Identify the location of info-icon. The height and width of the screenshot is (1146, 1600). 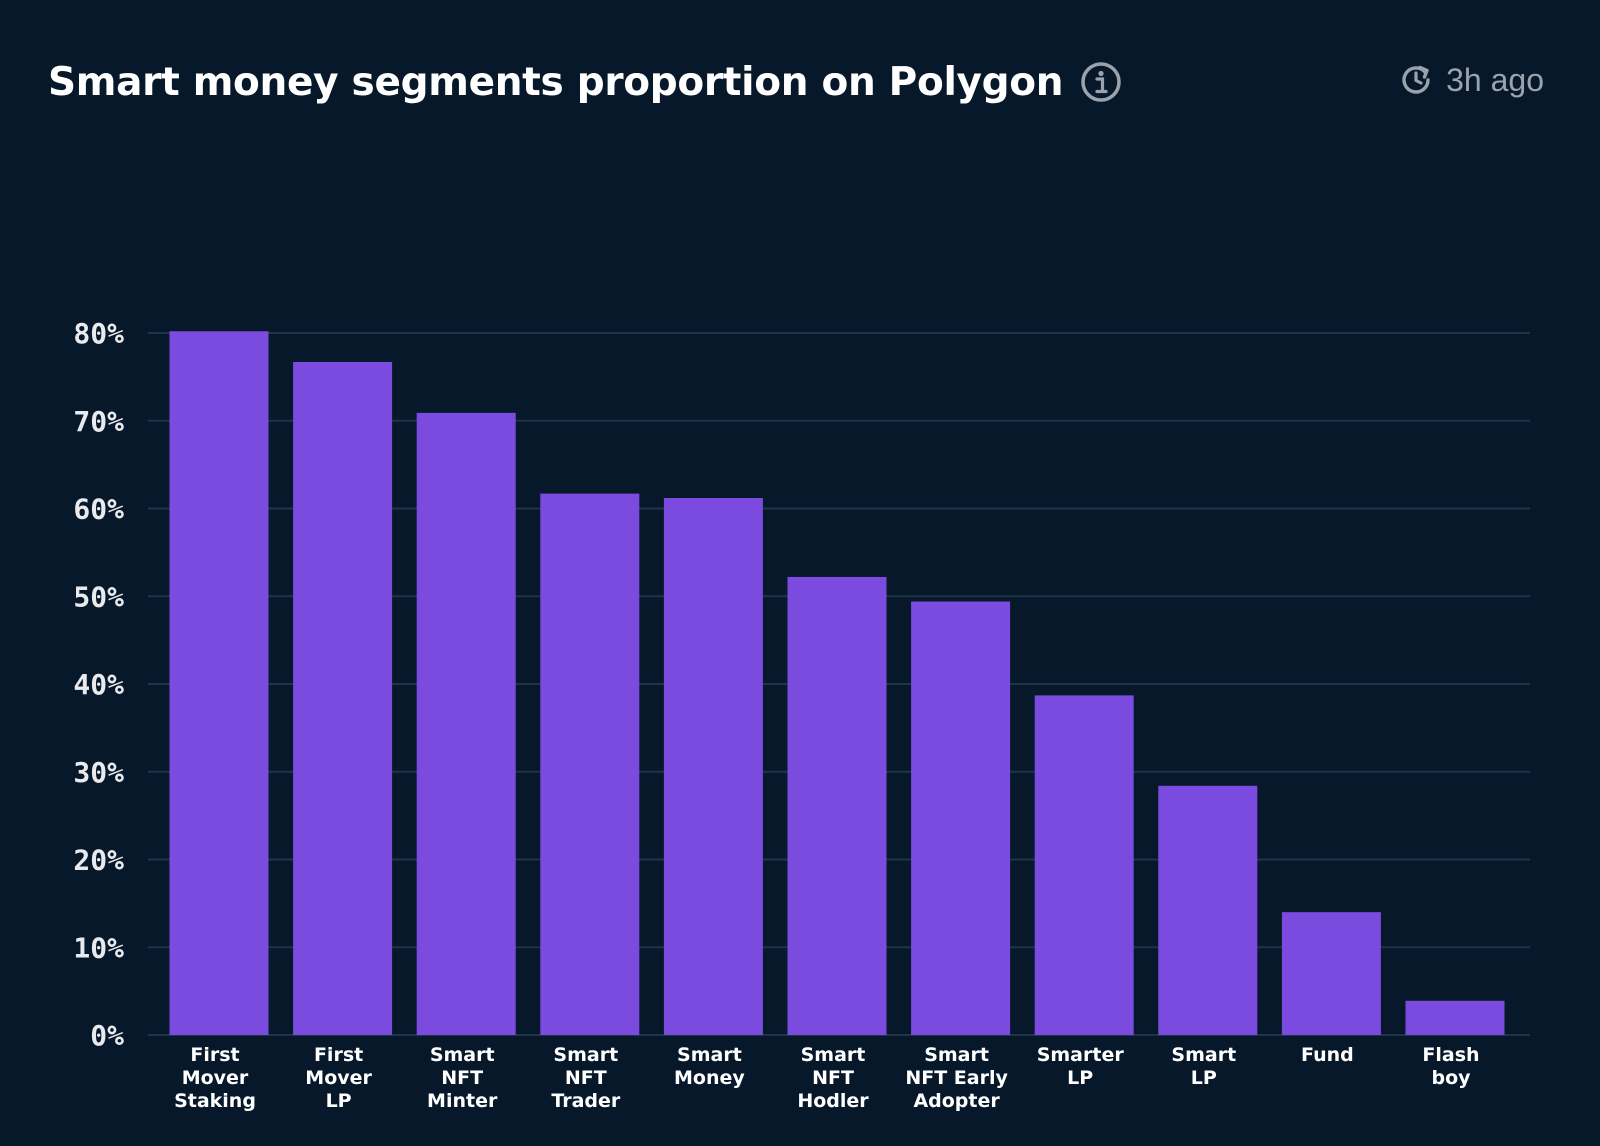
(1101, 82).